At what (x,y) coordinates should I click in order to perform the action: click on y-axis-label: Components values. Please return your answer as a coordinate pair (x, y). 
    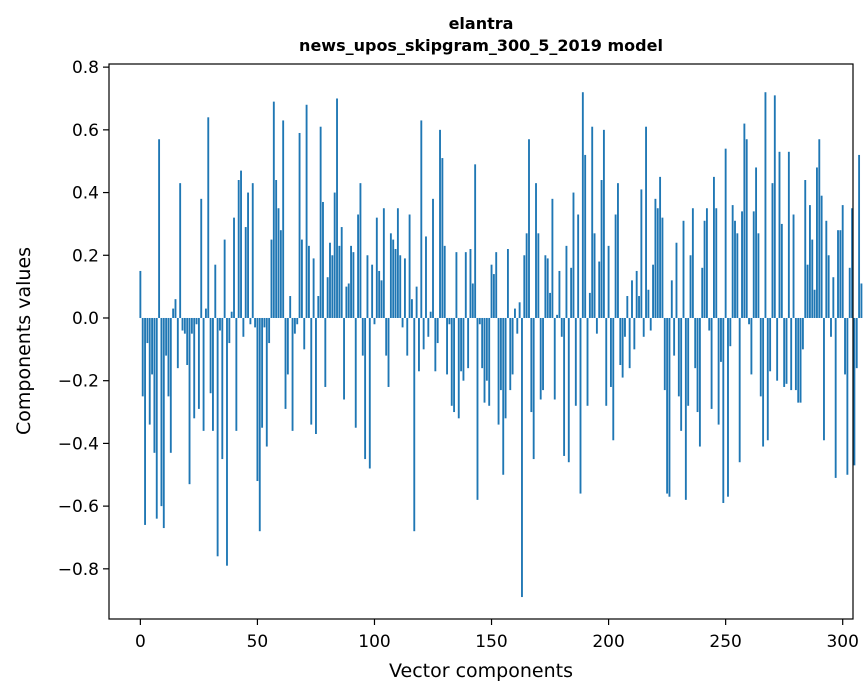
    Looking at the image, I should click on (24, 341).